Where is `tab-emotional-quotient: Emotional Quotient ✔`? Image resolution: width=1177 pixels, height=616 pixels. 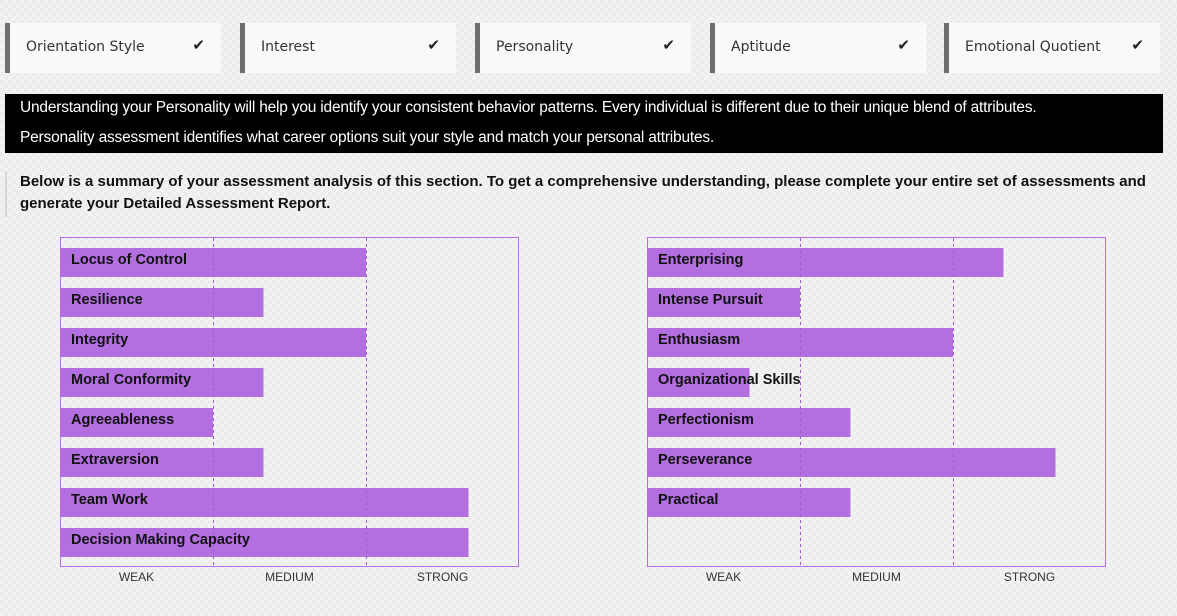
tab-emotional-quotient: Emotional Quotient ✔ is located at coordinates (1052, 48).